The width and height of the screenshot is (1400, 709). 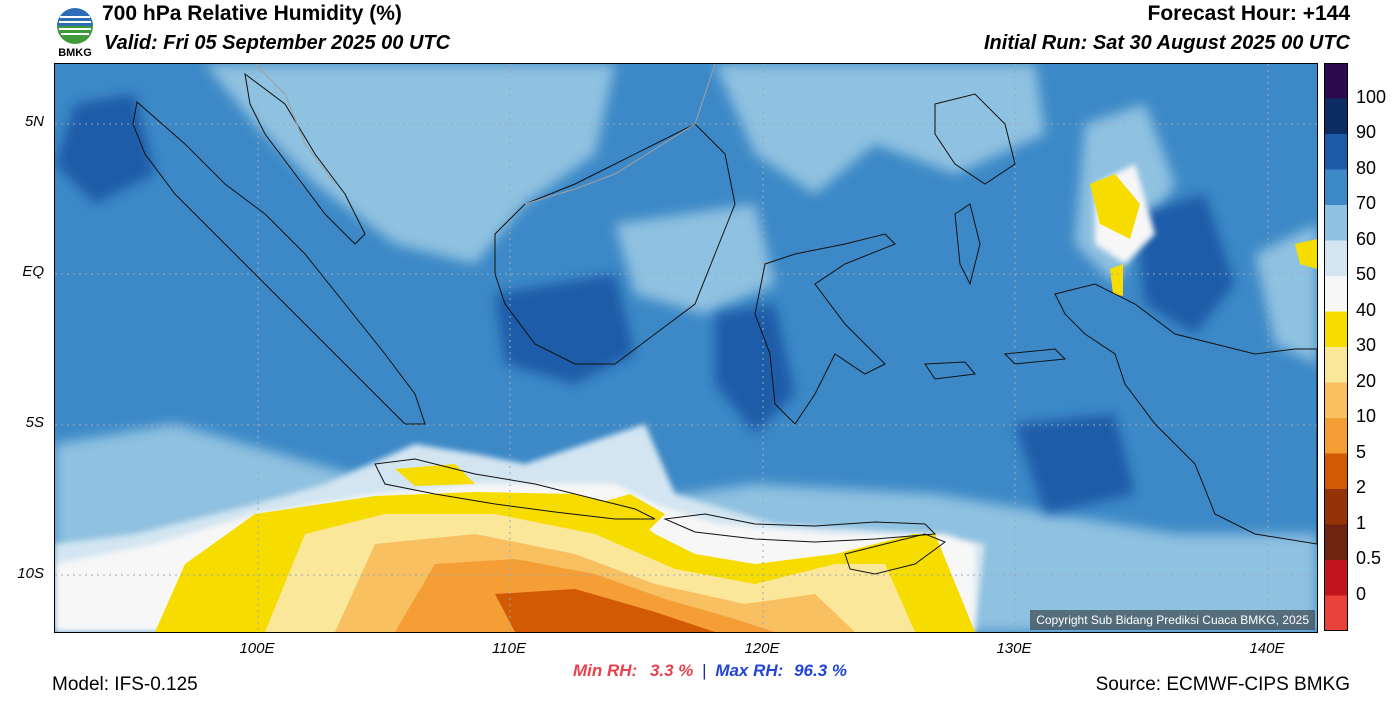 What do you see at coordinates (1267, 648) in the screenshot?
I see `lon-label-140e: 140E` at bounding box center [1267, 648].